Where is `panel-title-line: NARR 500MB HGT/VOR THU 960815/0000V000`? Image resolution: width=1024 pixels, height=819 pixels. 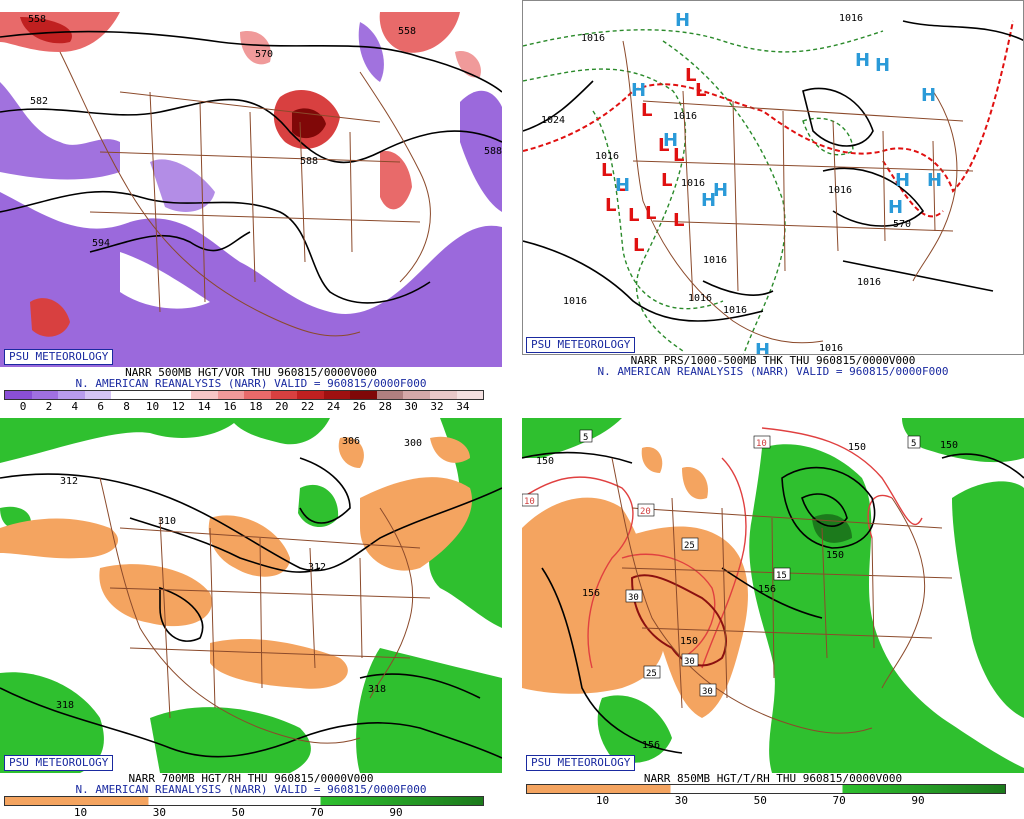
panel-title-line: NARR 500MB HGT/VOR THU 960815/0000V000 is located at coordinates (251, 372).